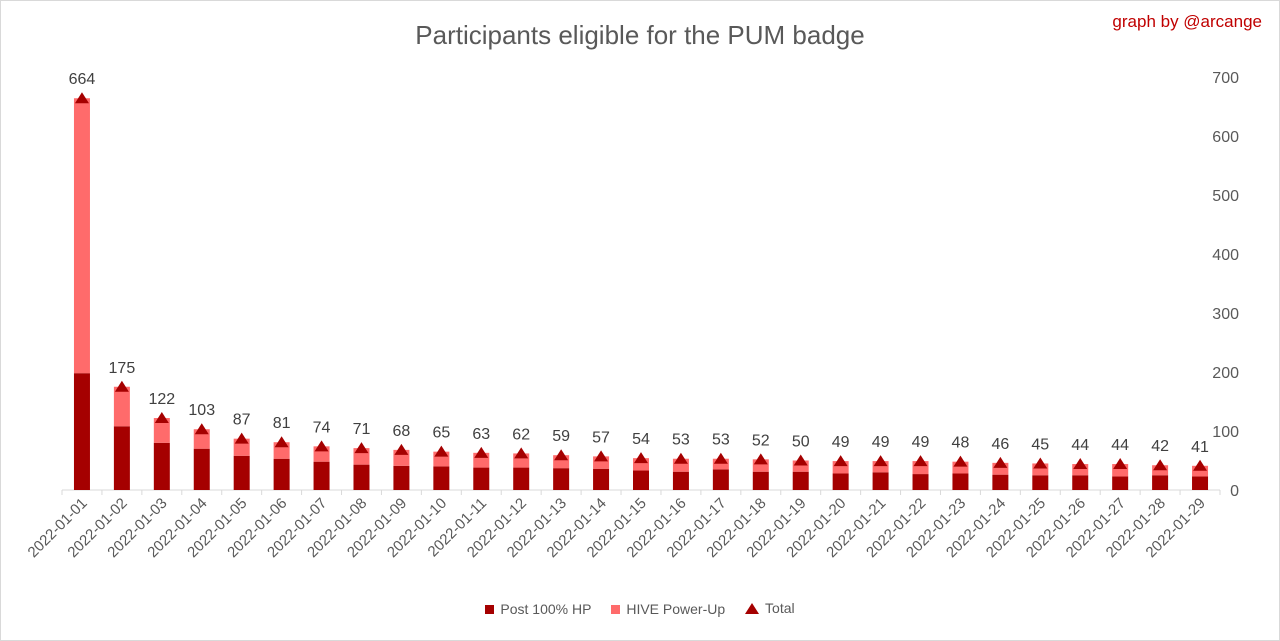 This screenshot has height=641, width=1280. What do you see at coordinates (201, 410) in the screenshot?
I see `total-data-label: 103` at bounding box center [201, 410].